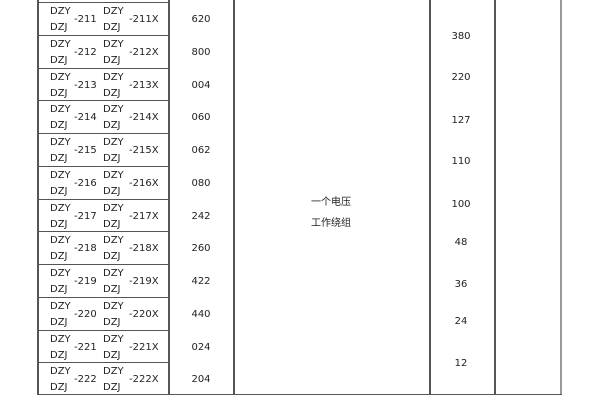 Image resolution: width=600 pixels, height=400 pixels. I want to click on table-border-right, so click(561, 197).